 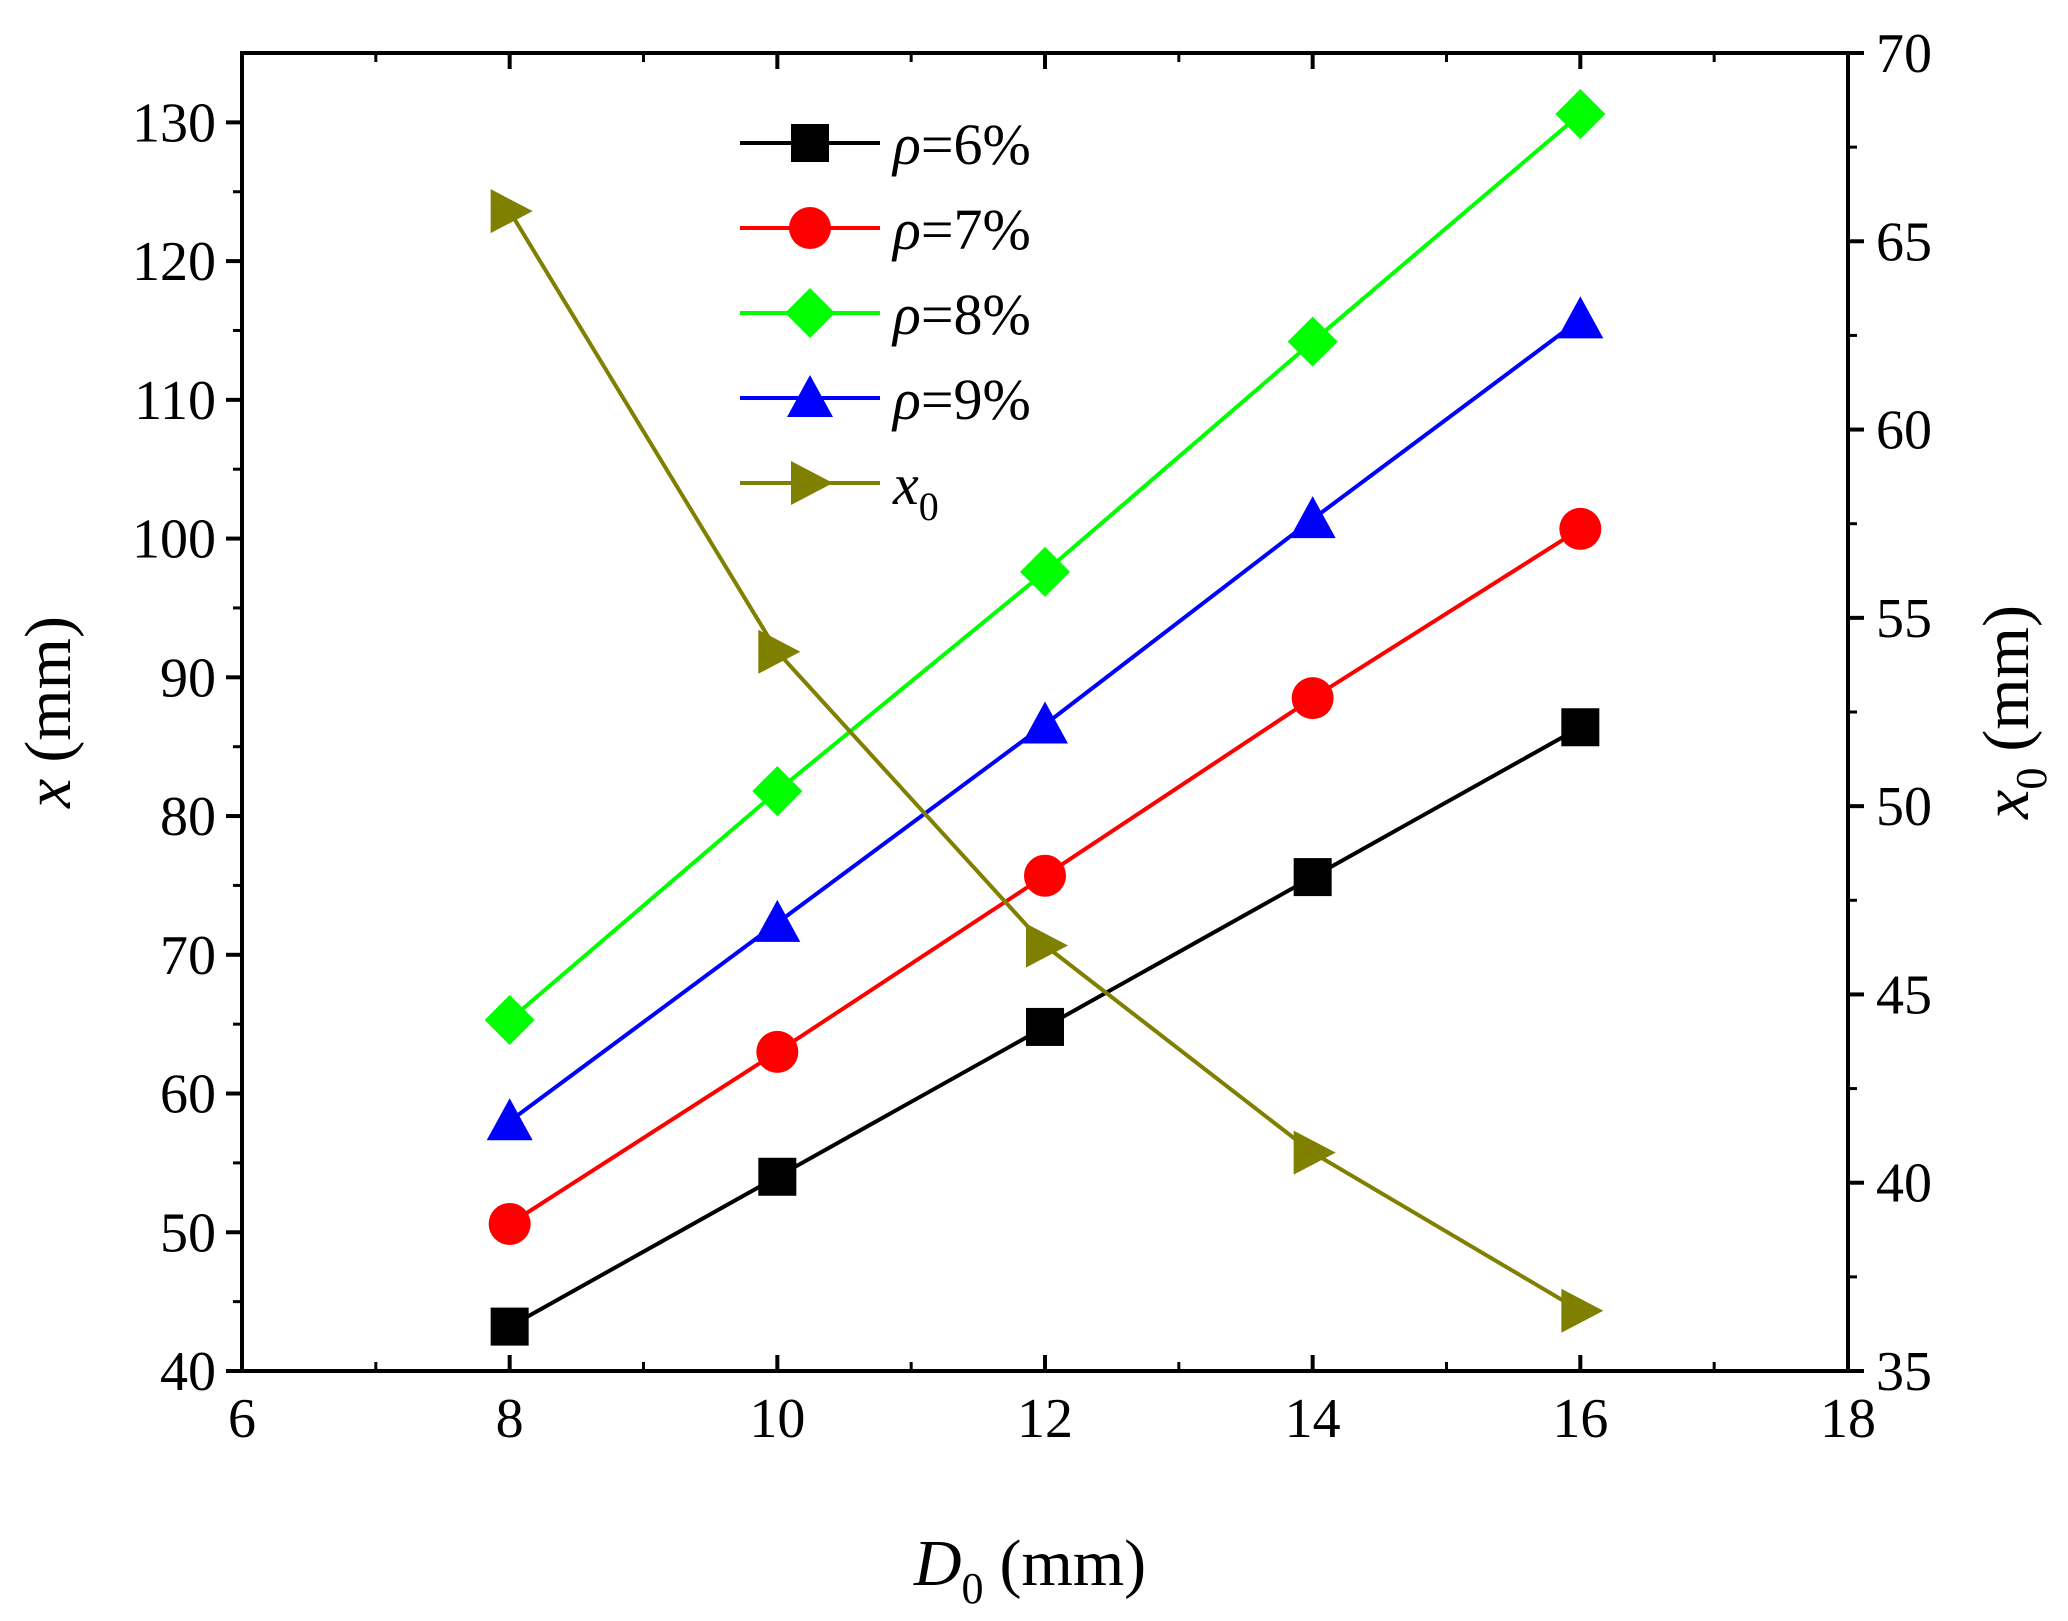 What do you see at coordinates (1580, 1419) in the screenshot?
I see `x-tick-label: 16` at bounding box center [1580, 1419].